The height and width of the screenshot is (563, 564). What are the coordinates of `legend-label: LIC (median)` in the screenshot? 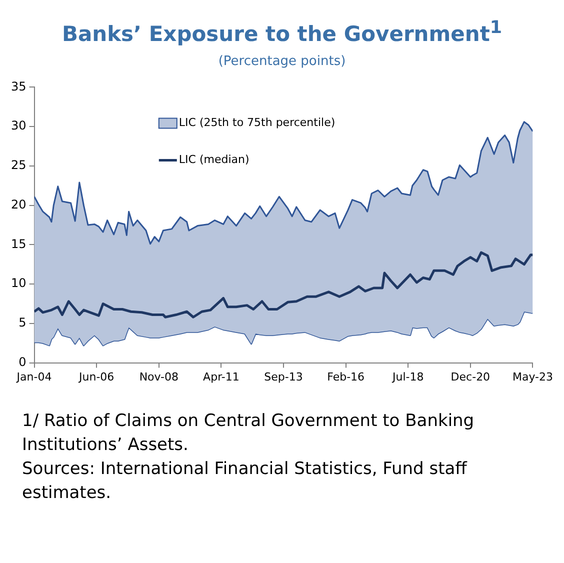 It's located at (214, 159).